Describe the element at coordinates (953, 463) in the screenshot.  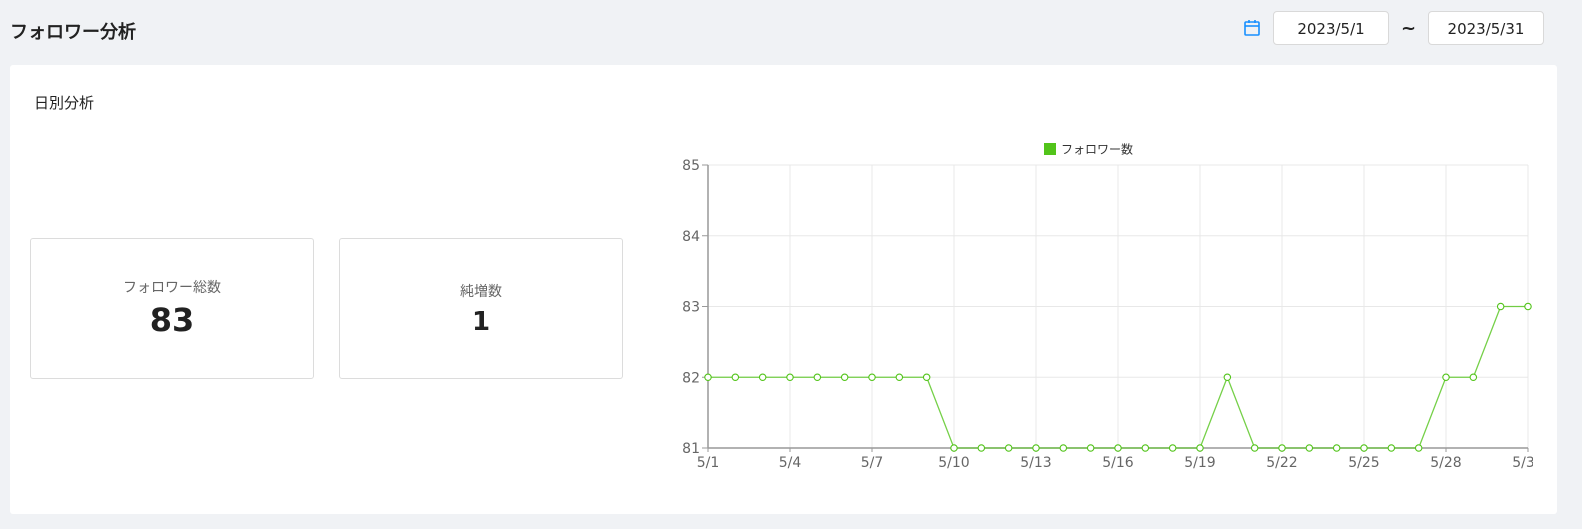
I see `x-tick-label: 5/10` at that location.